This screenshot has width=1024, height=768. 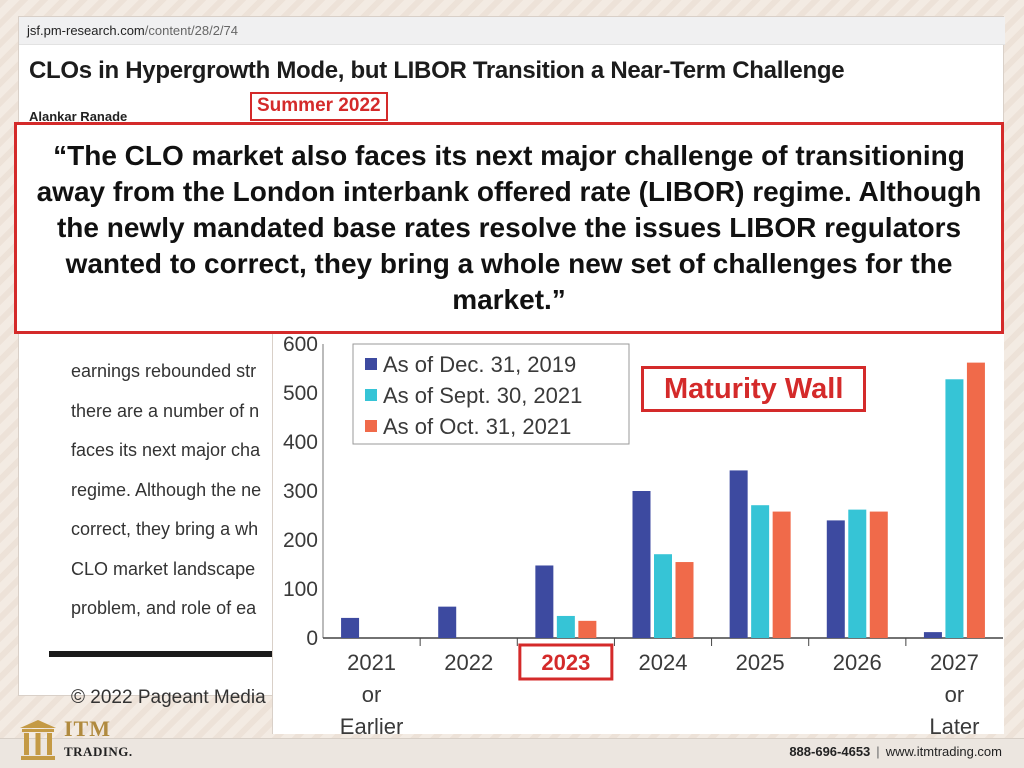 What do you see at coordinates (482, 395) in the screenshot?
I see `legend-entry: As of Sept. 30, 2021` at bounding box center [482, 395].